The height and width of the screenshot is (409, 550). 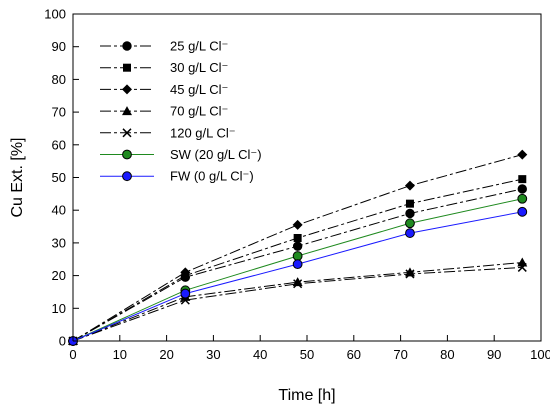 I want to click on legend-label: SW (20 g/L Cl⁻), so click(x=216, y=154).